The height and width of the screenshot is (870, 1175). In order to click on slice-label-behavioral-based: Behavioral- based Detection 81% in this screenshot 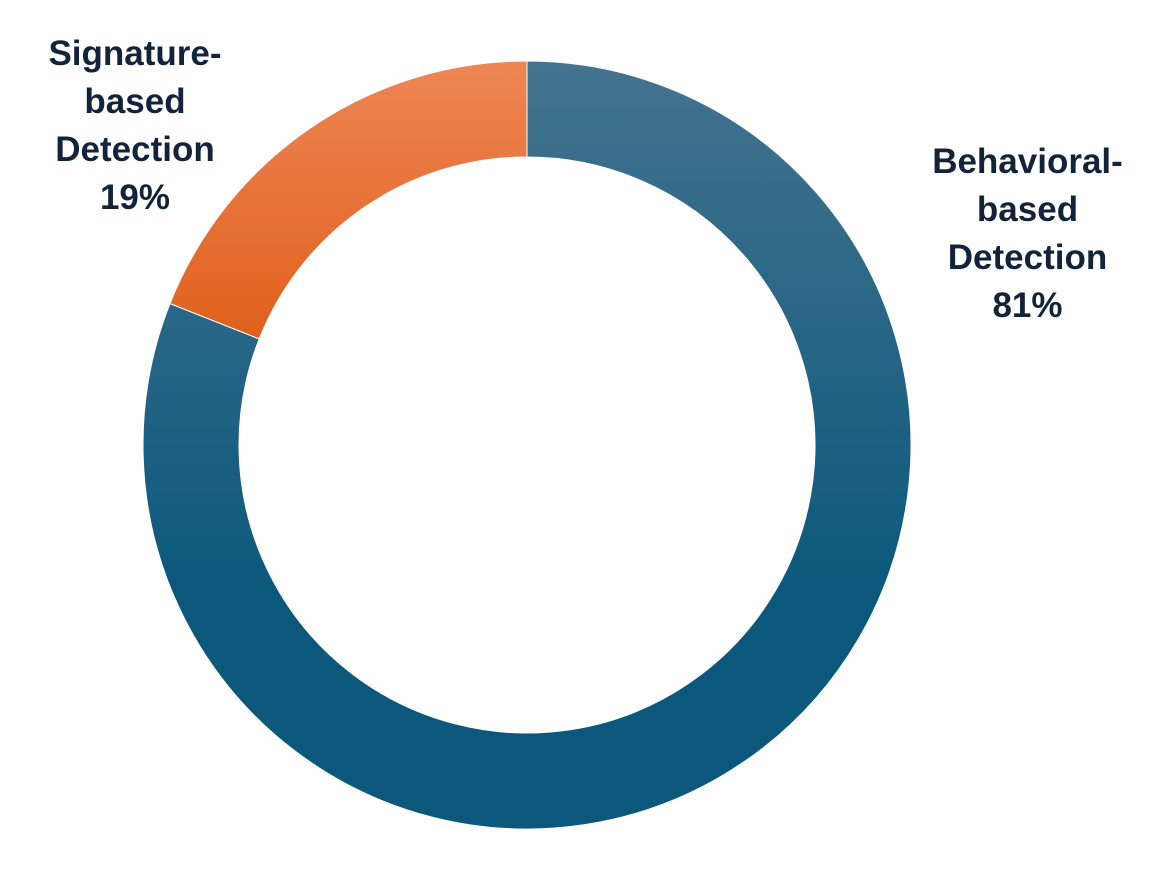, I will do `click(1027, 234)`.